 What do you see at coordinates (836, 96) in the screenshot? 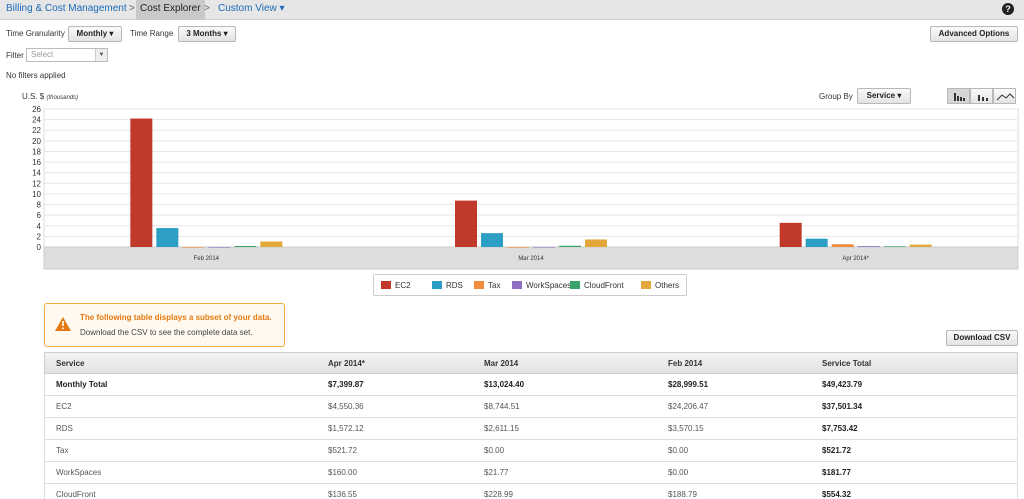
I see `group-by-label: Group By` at bounding box center [836, 96].